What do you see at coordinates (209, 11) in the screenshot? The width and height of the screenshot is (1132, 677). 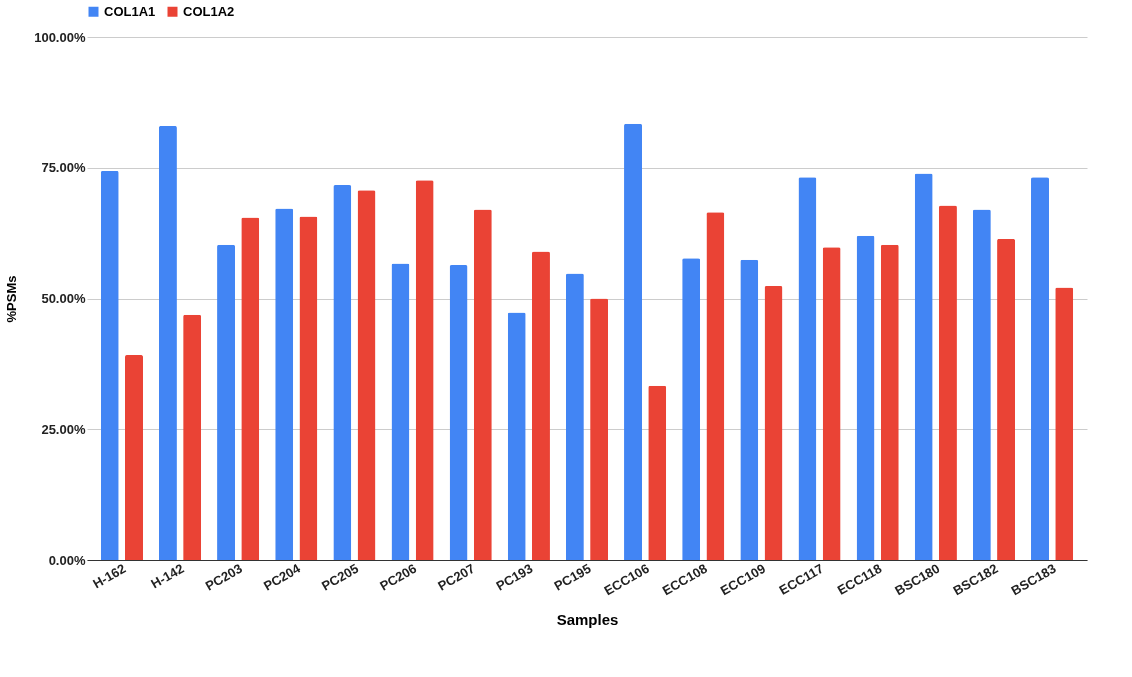 I see `legend-label: COL1A2` at bounding box center [209, 11].